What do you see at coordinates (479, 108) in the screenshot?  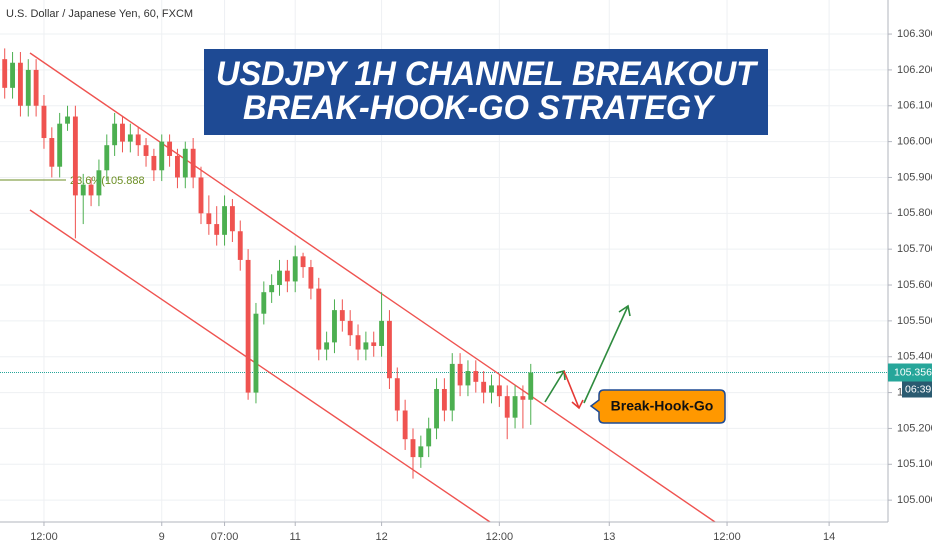 I see `title-line: BREAK-HOOK-GO STRATEGY` at bounding box center [479, 108].